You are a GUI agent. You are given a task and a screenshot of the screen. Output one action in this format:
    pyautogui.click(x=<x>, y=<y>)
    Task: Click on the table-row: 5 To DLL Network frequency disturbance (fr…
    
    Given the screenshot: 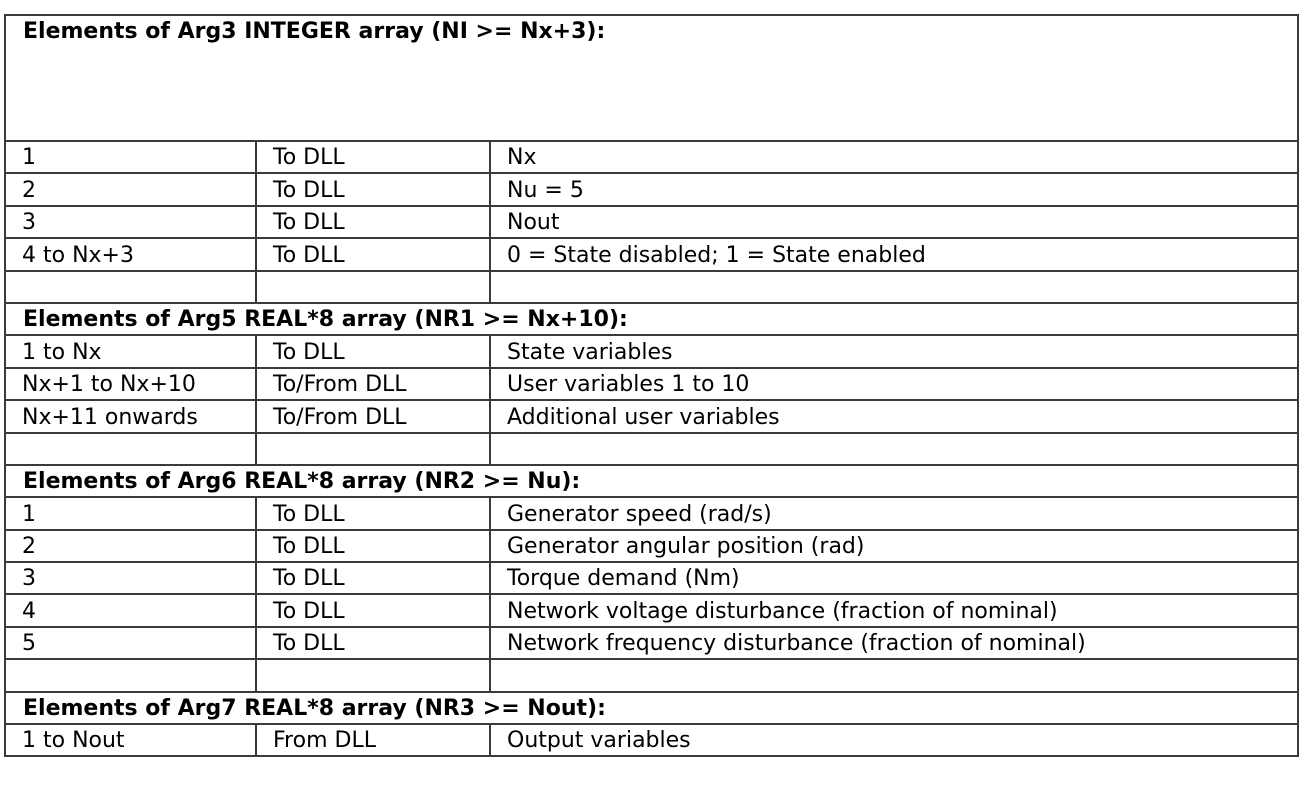 What is the action you would take?
    pyautogui.click(x=651, y=643)
    